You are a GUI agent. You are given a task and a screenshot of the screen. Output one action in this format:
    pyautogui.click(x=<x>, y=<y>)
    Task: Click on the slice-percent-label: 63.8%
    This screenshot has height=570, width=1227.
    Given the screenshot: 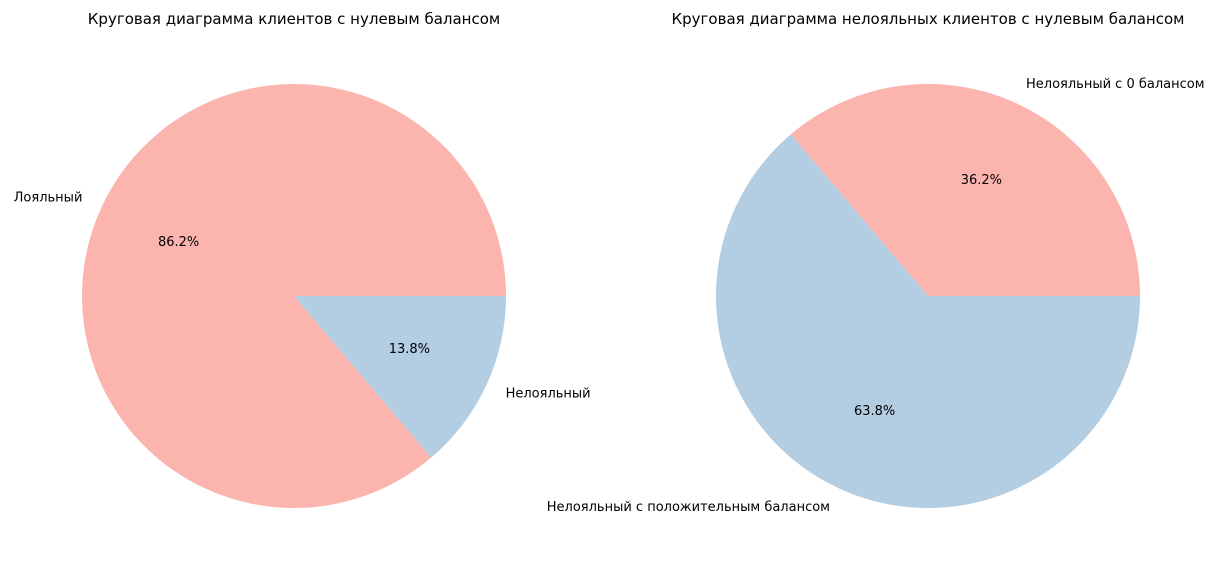 What is the action you would take?
    pyautogui.click(x=874, y=411)
    